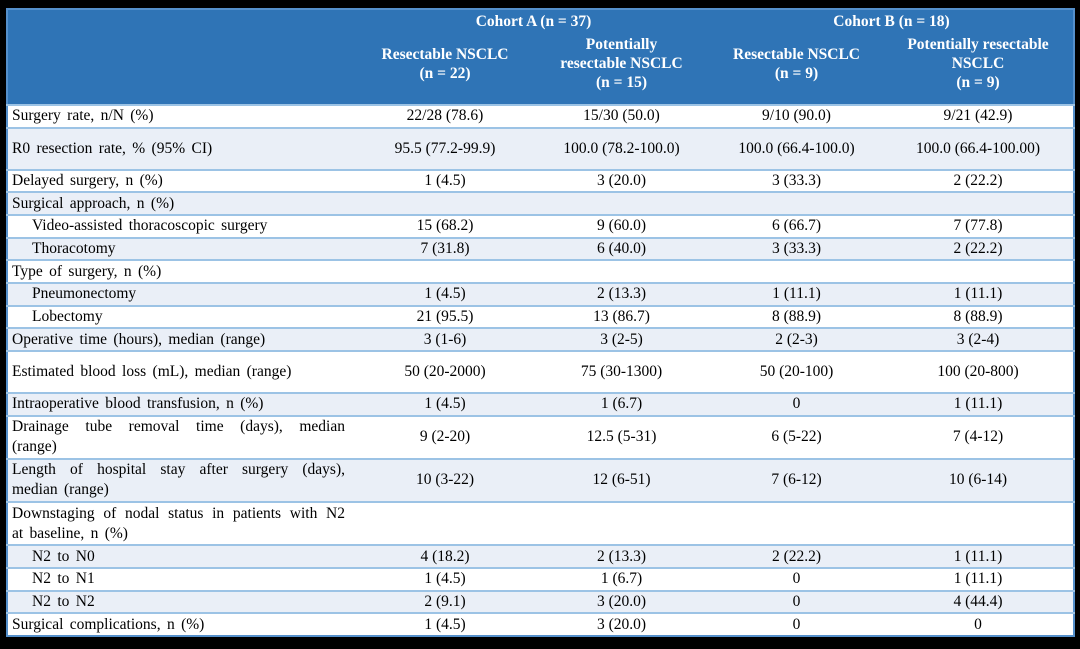 This screenshot has height=649, width=1080. I want to click on row-label: Video-assisted thoracoscopic surgery, so click(182, 226).